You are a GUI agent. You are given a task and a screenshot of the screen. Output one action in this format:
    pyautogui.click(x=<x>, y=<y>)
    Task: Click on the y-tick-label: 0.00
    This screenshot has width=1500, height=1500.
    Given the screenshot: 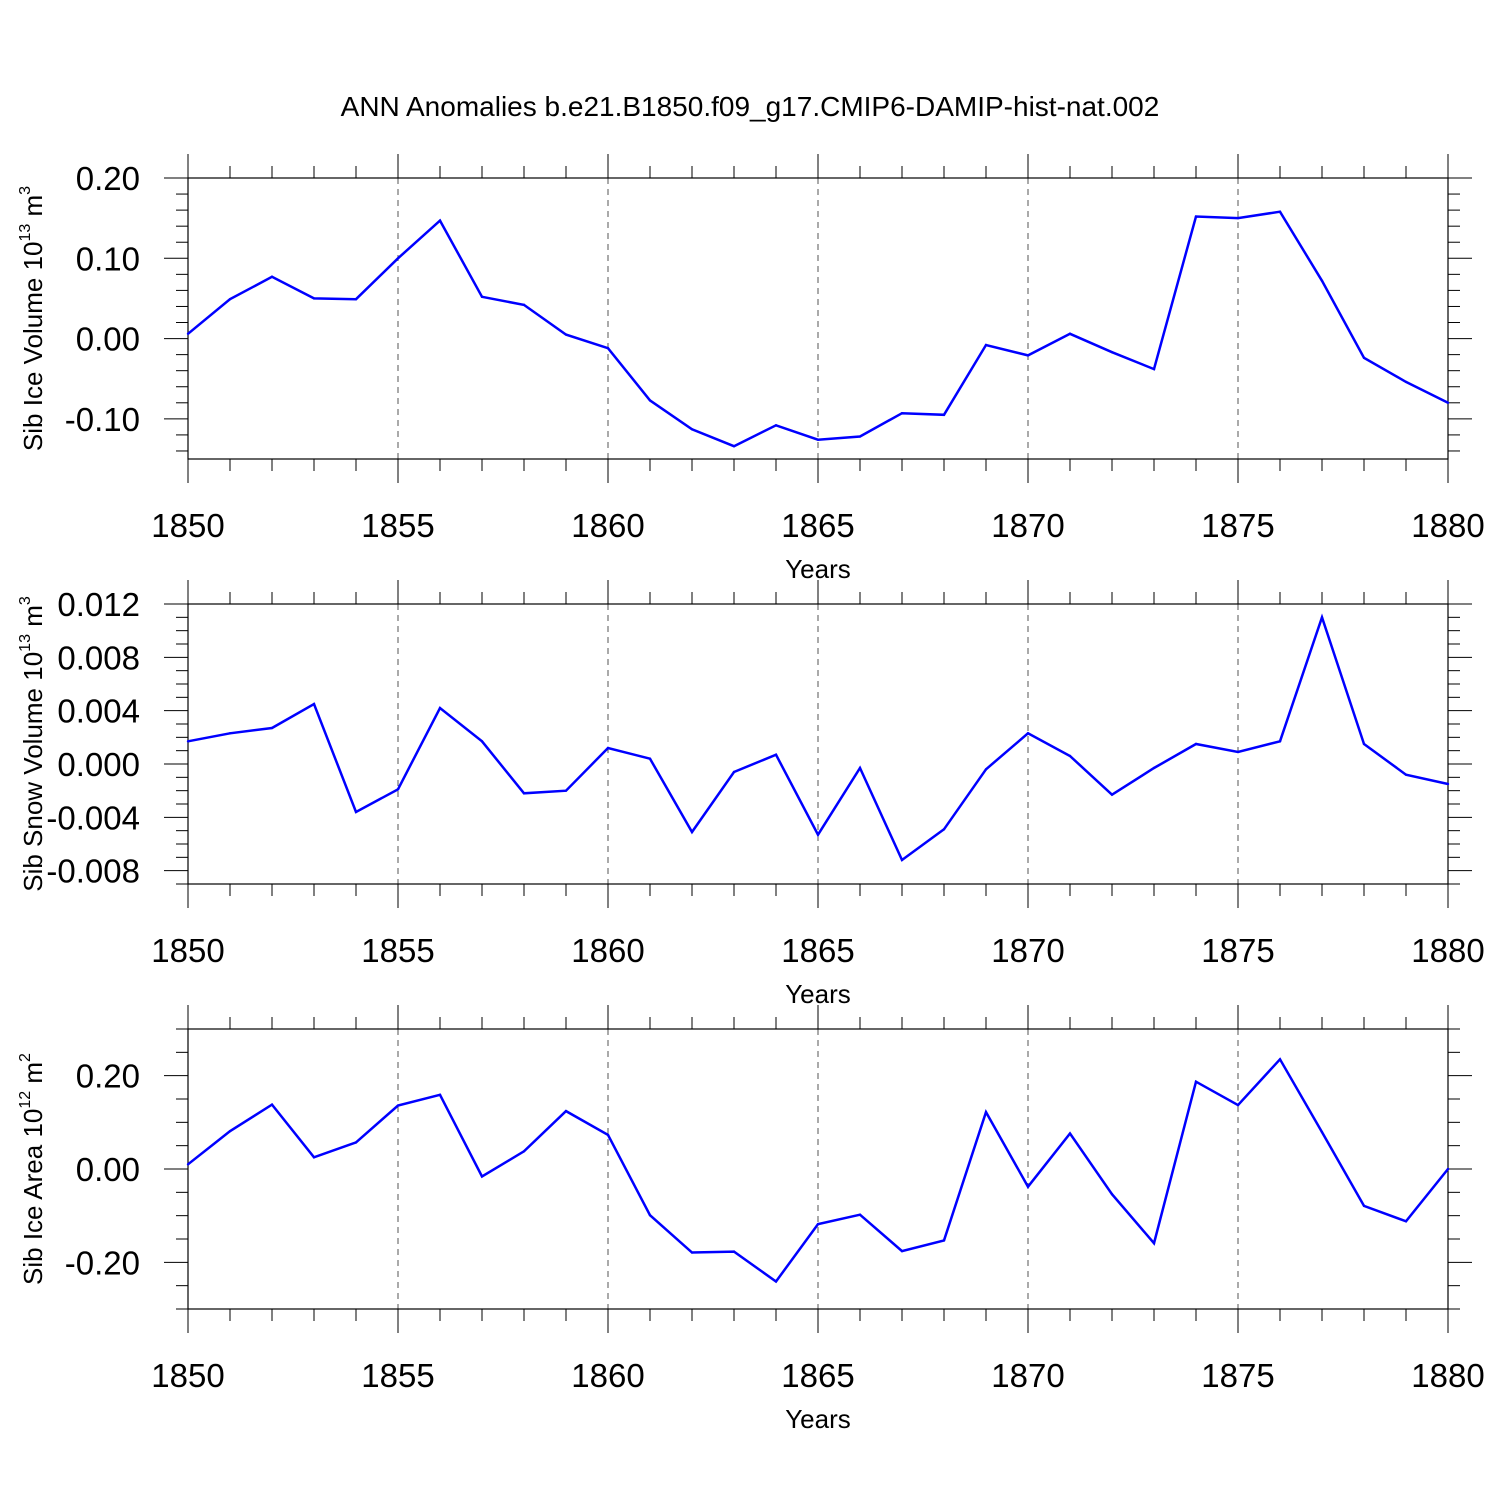 What is the action you would take?
    pyautogui.click(x=108, y=339)
    